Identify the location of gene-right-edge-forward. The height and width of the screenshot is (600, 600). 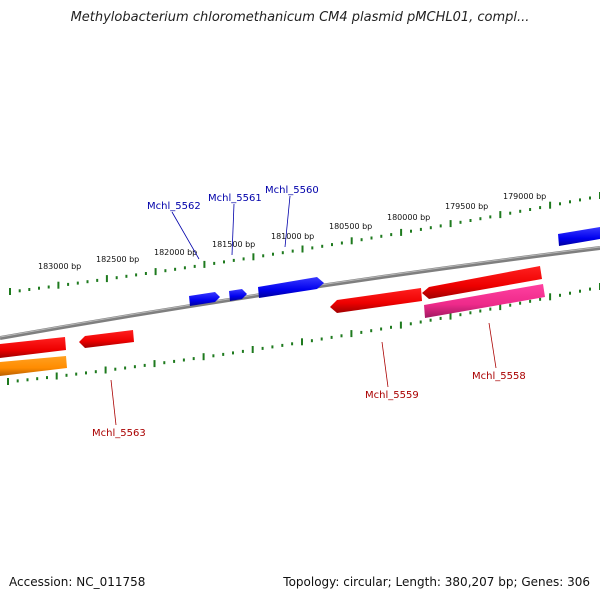
(579, 236).